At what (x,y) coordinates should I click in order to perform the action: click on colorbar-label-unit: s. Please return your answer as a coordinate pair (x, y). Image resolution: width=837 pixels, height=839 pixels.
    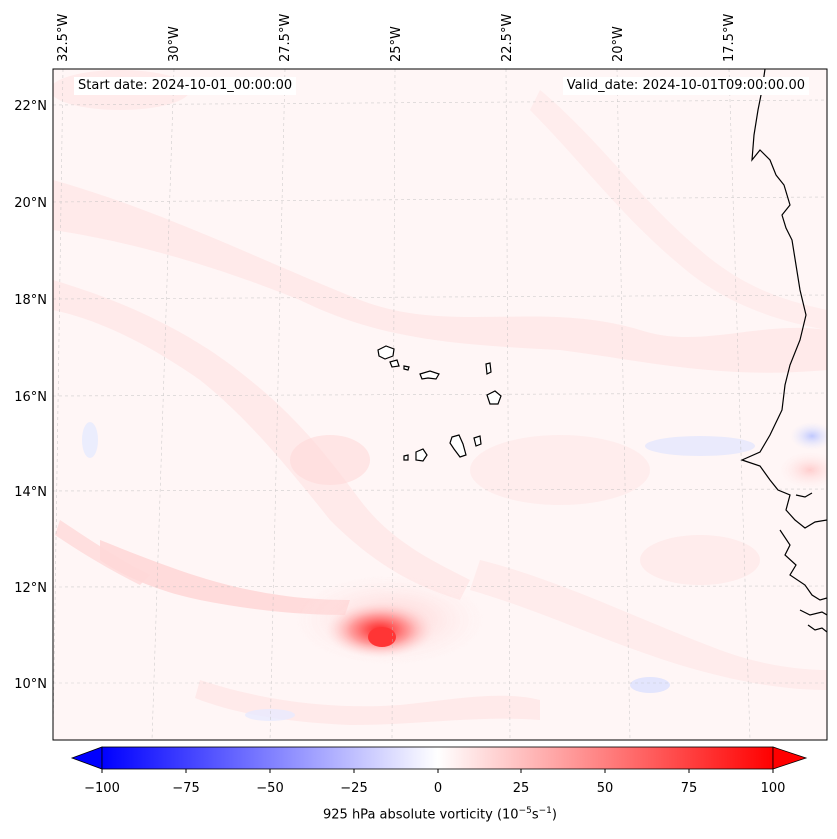
    Looking at the image, I should click on (535, 815).